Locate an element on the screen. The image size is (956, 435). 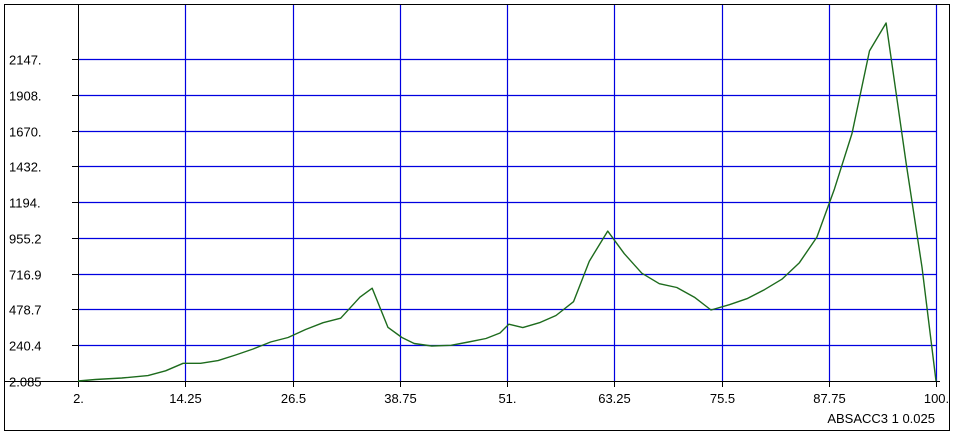
x-tick-label: 75.5 is located at coordinates (722, 398).